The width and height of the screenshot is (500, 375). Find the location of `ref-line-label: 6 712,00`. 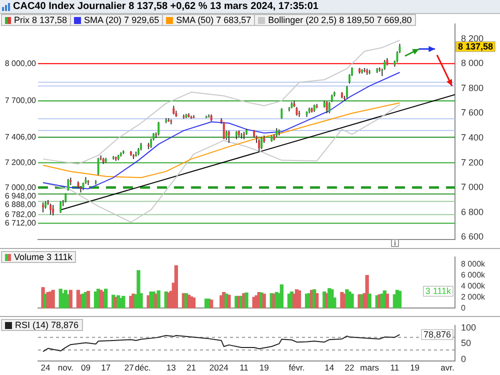

ref-line-label: 6 712,00 is located at coordinates (20, 223).